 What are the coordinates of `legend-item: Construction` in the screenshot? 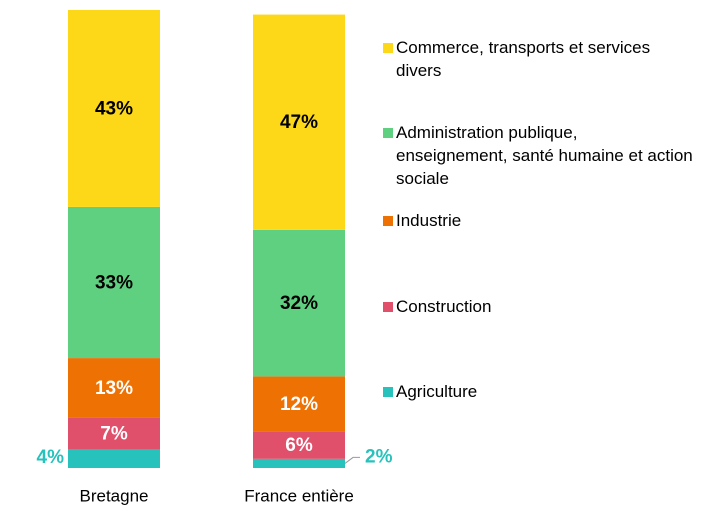 It's located at (538, 306).